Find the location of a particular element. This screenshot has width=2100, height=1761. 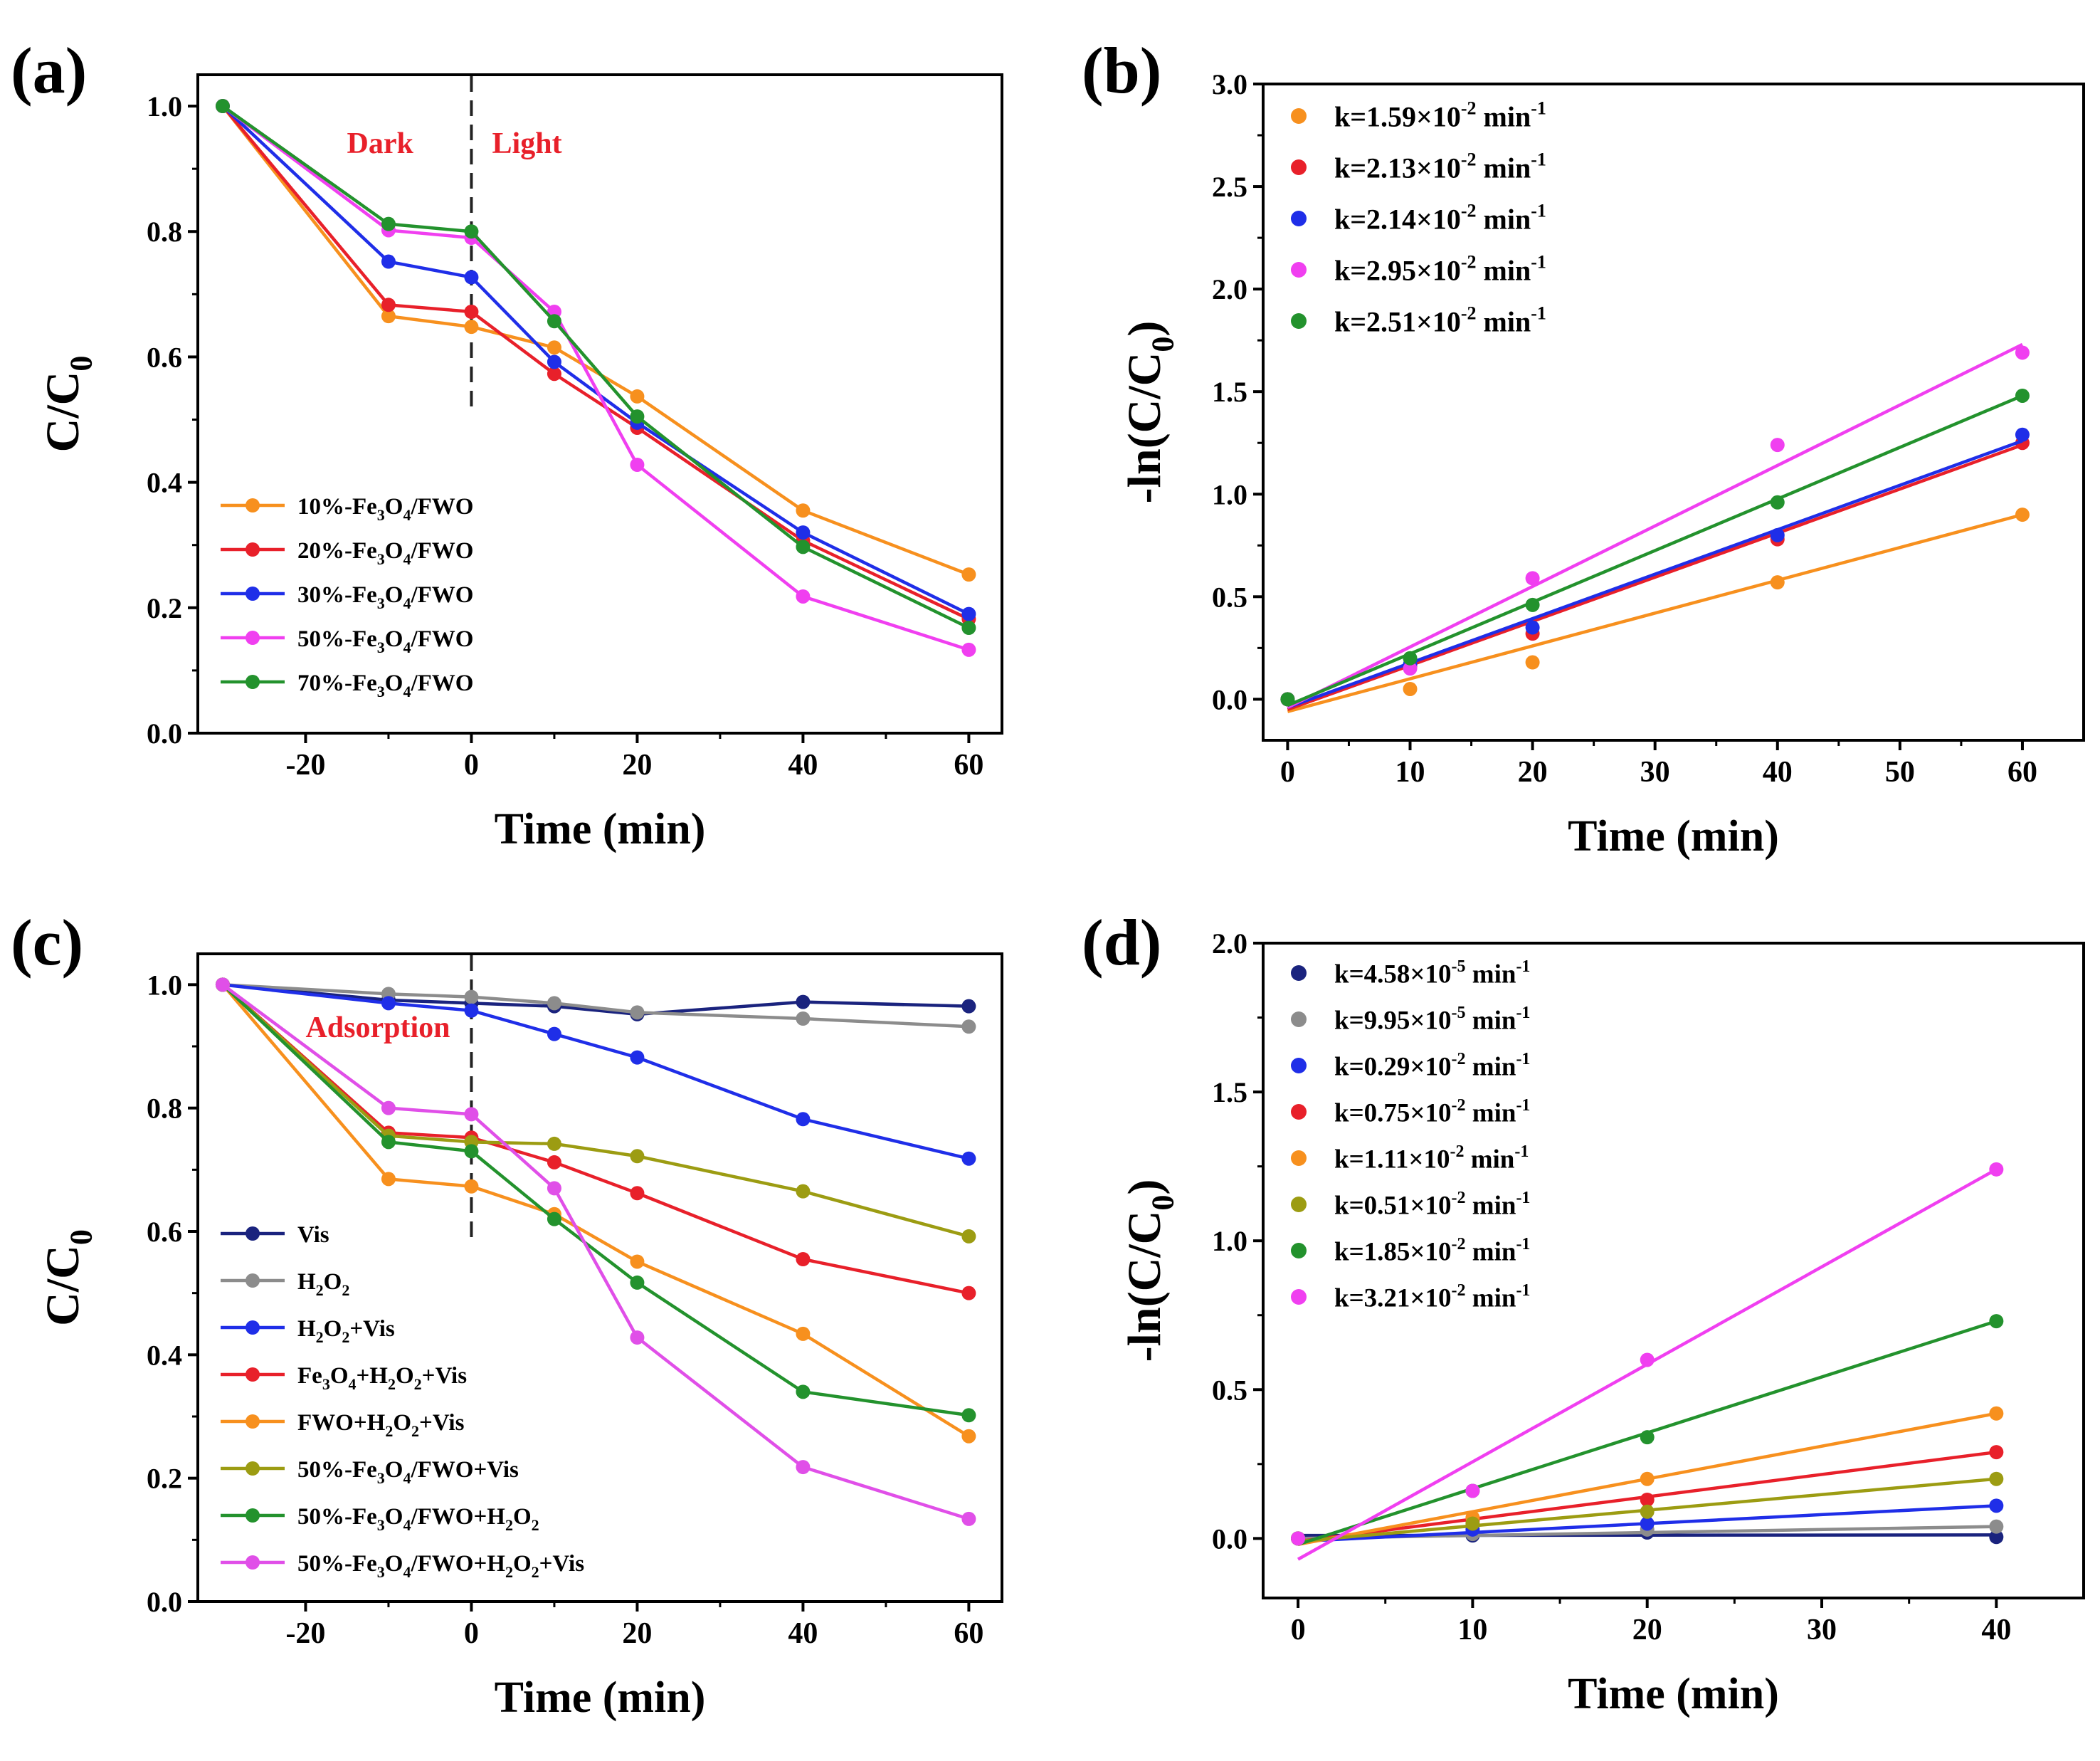

legend-label-part: k=1.11×10 is located at coordinates (1392, 1159).